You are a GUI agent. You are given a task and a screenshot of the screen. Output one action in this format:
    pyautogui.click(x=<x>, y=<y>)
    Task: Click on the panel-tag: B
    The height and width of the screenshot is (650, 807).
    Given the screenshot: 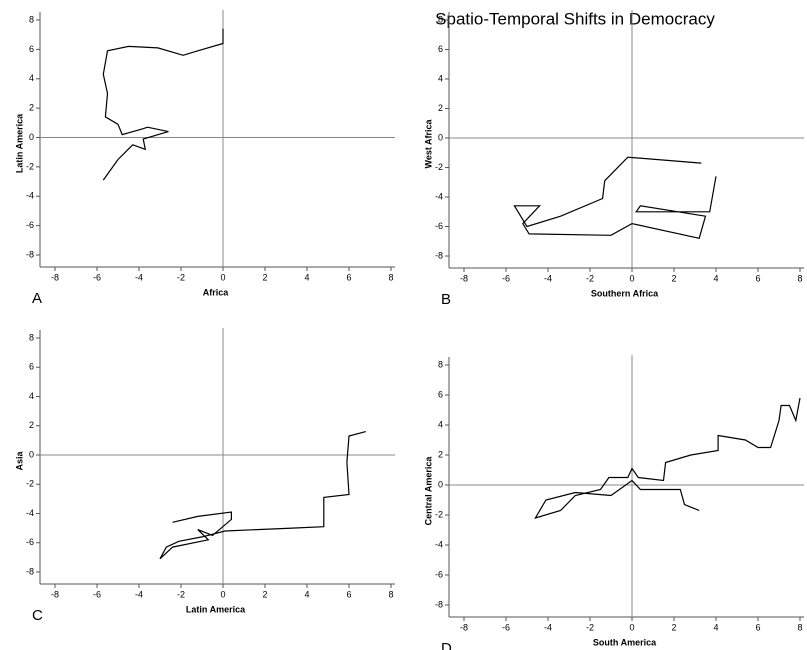 What is the action you would take?
    pyautogui.click(x=446, y=299)
    